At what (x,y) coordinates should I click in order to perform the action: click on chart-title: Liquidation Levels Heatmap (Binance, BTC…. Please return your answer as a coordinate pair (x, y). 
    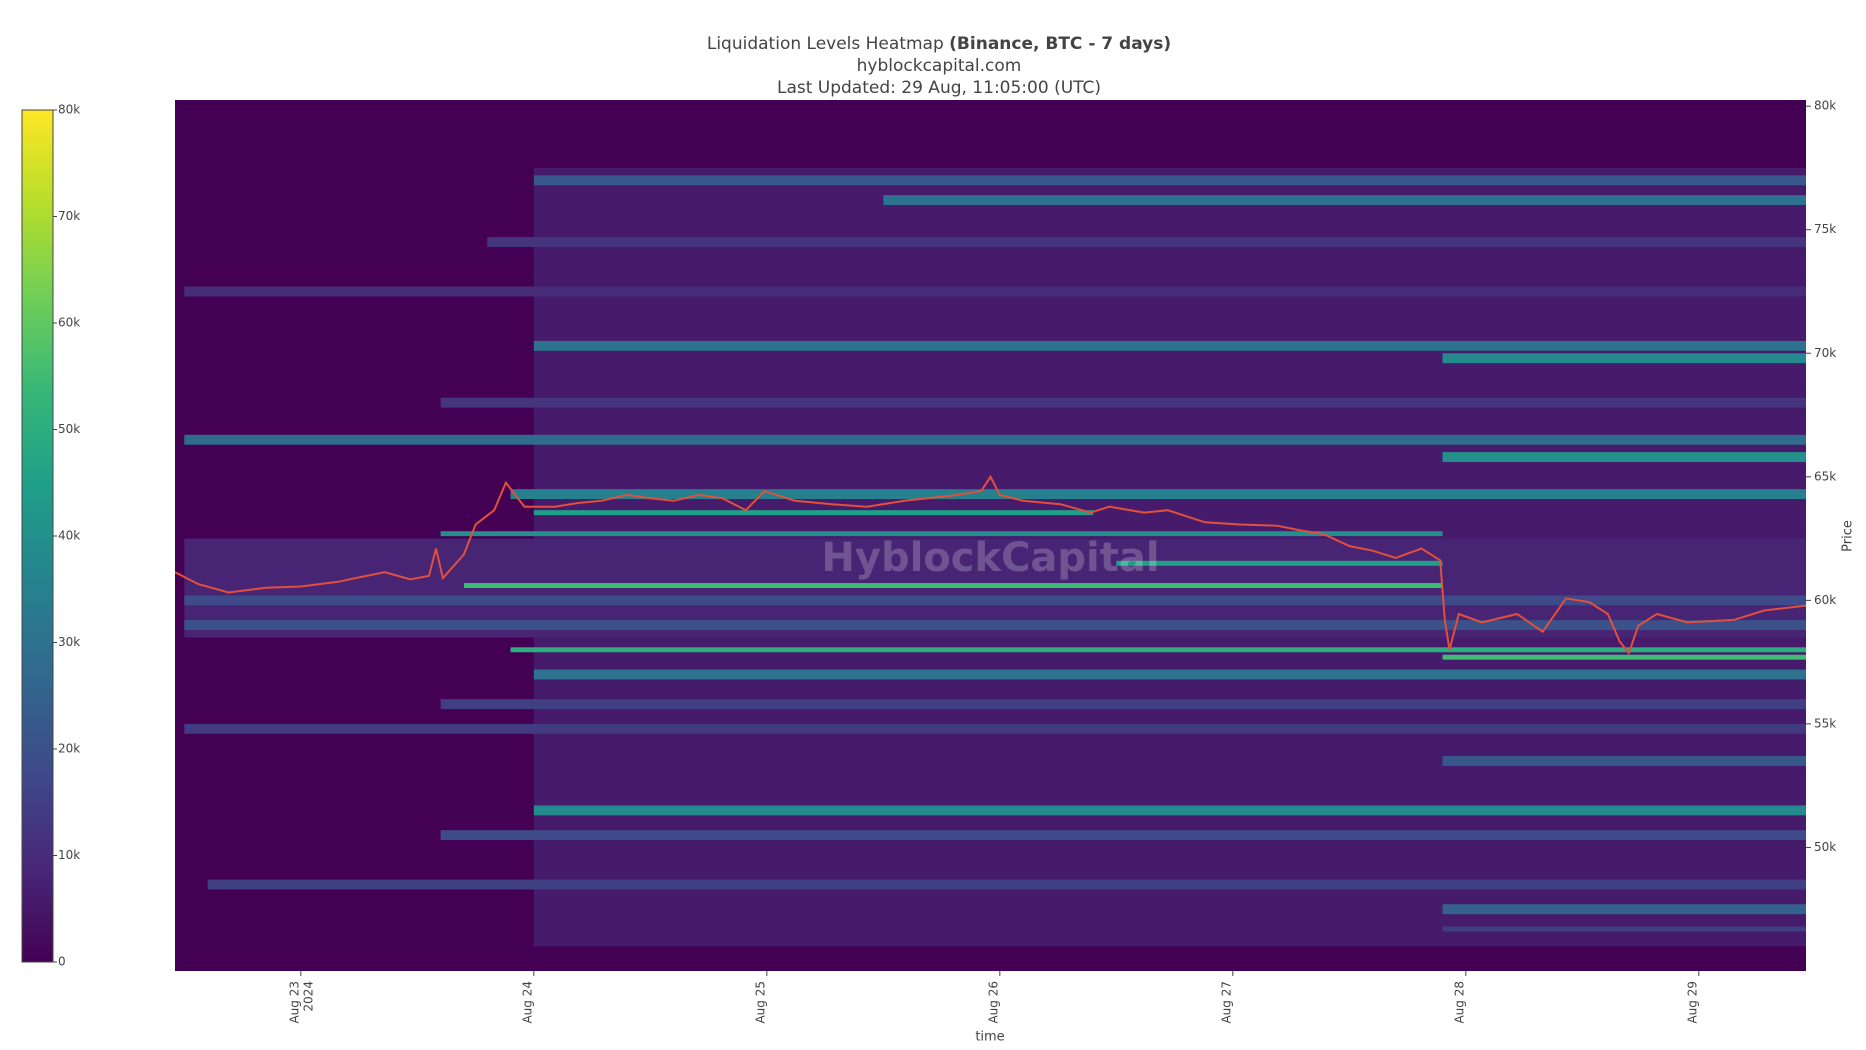
    Looking at the image, I should click on (939, 44).